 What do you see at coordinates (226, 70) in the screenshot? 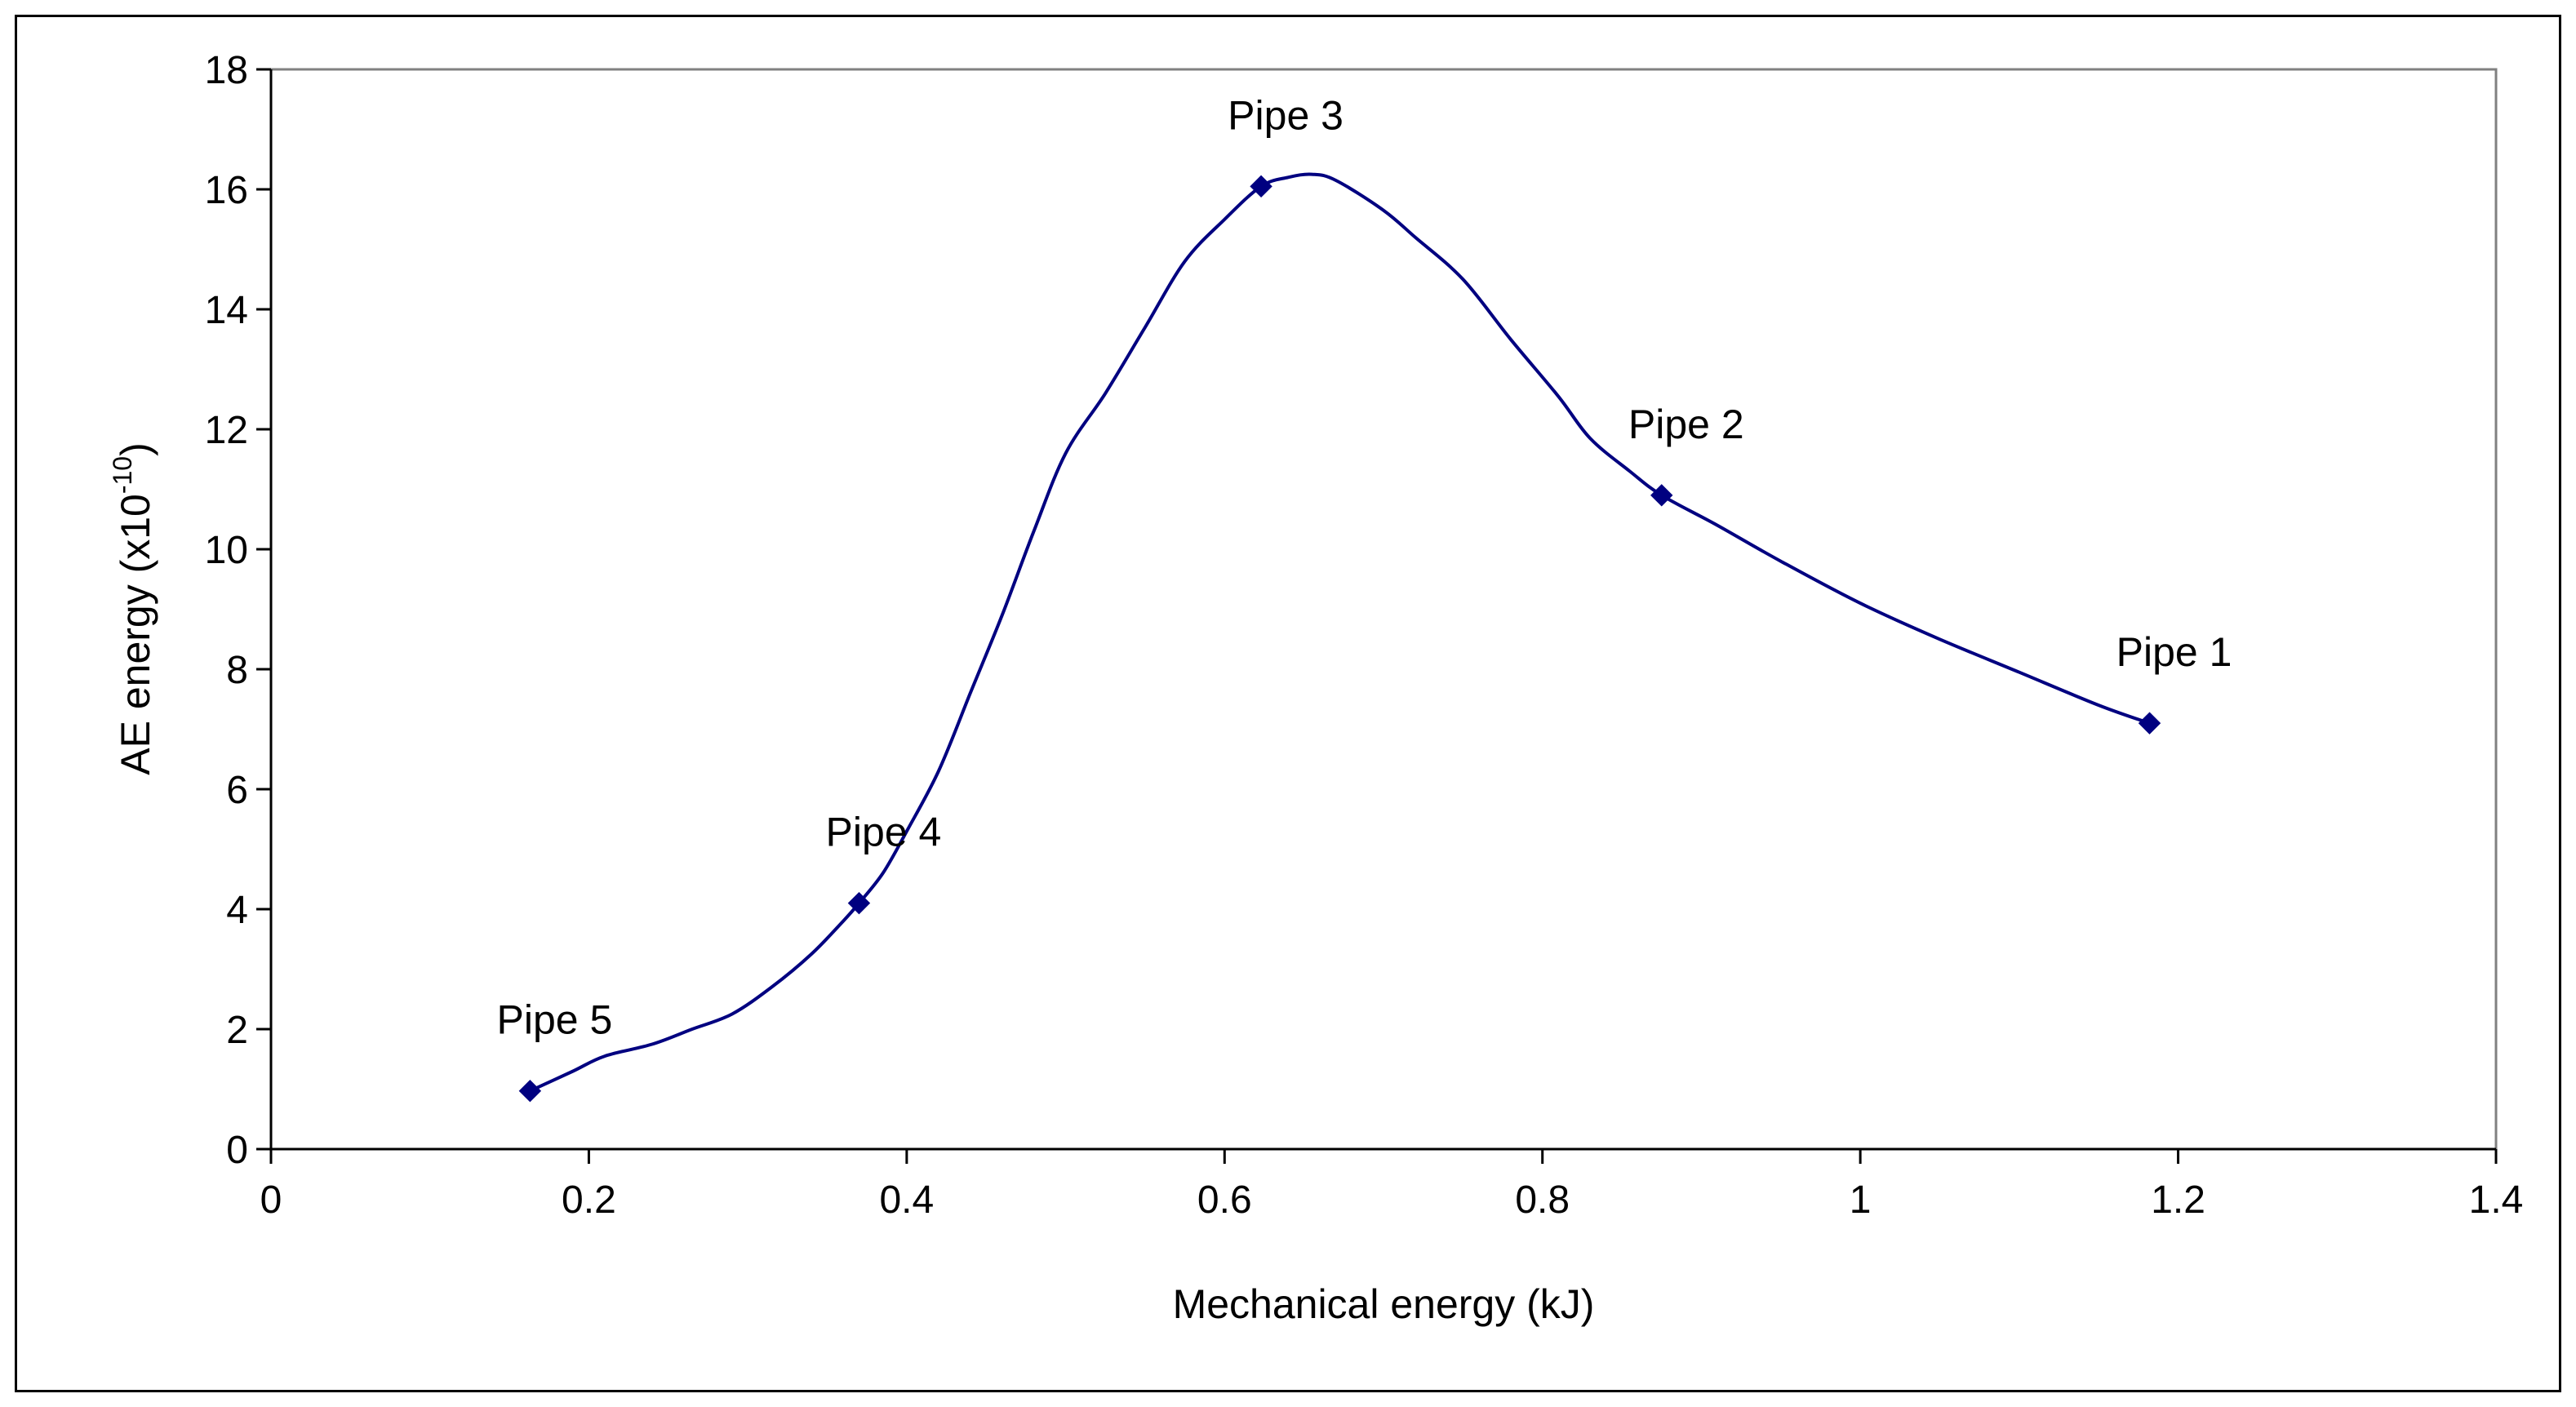
I see `y-tick-label: 18` at bounding box center [226, 70].